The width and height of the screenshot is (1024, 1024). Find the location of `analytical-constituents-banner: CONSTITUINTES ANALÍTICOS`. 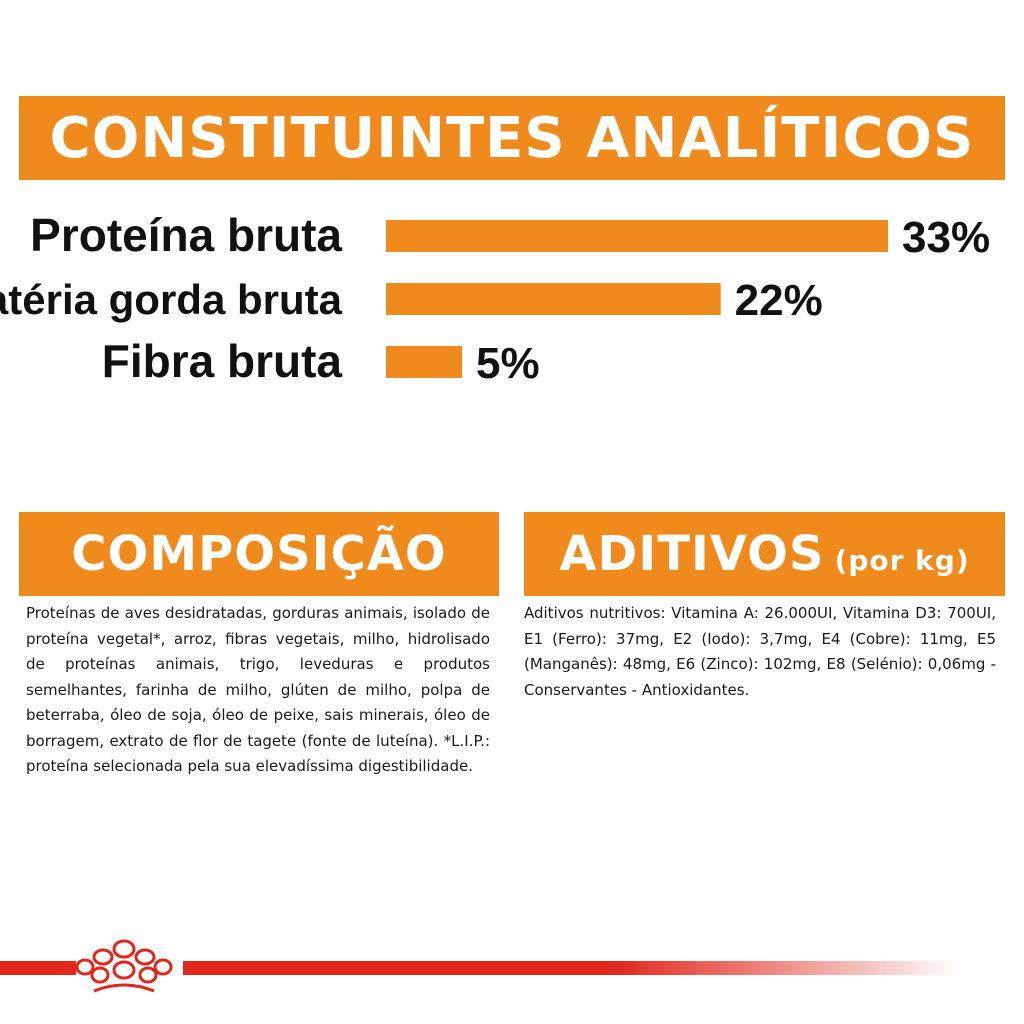

analytical-constituents-banner: CONSTITUINTES ANALÍTICOS is located at coordinates (512, 138).